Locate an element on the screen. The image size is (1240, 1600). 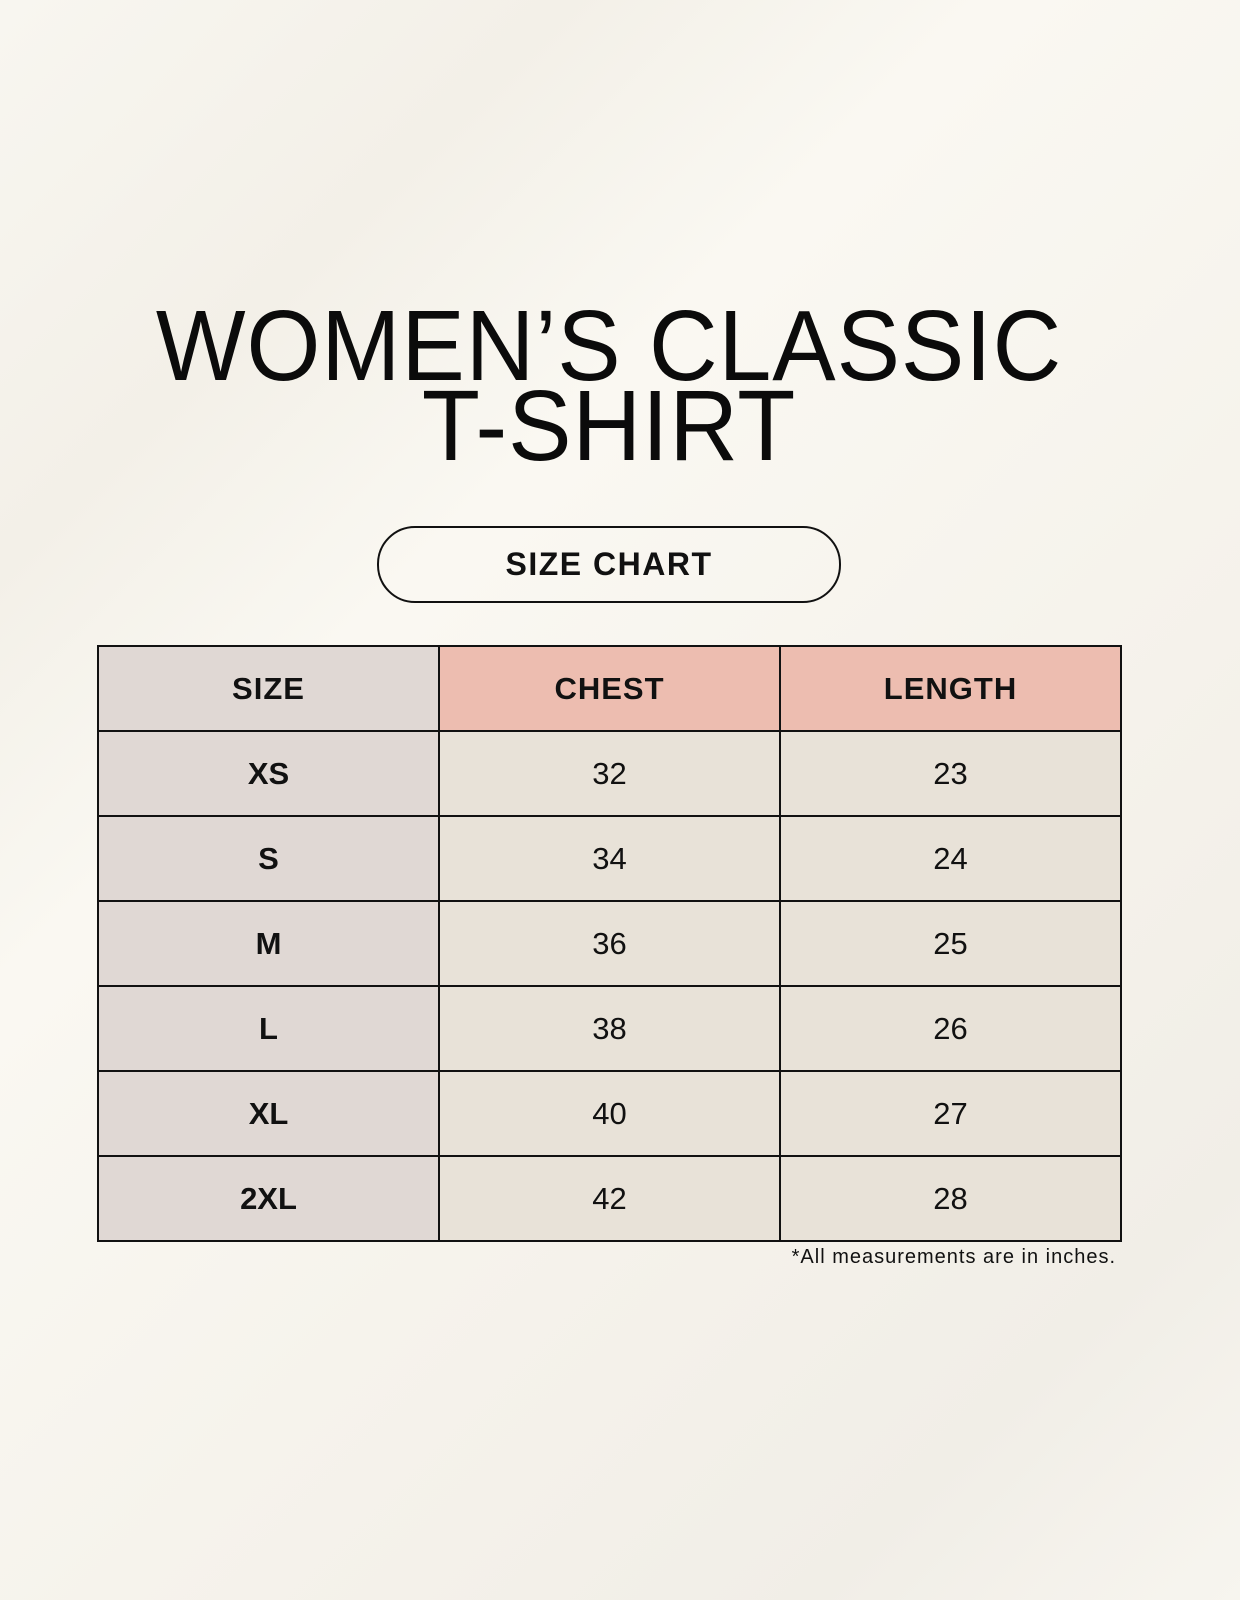
page-title: WOMEN’S CLASSIC T-SHIRT is located at coordinates (609, 386).